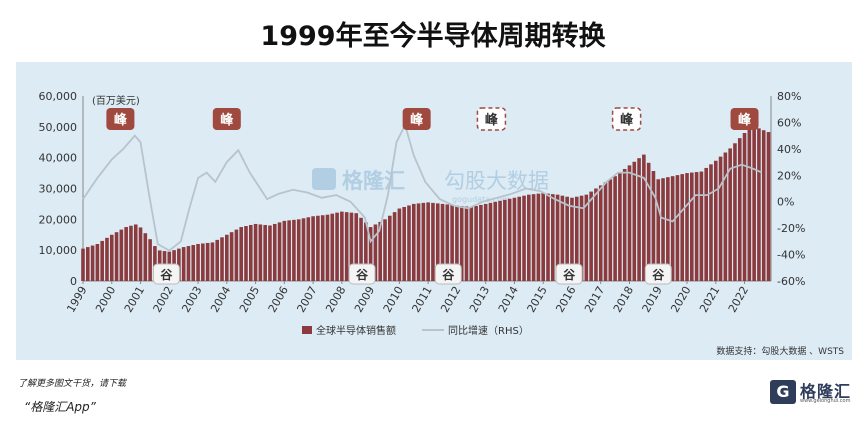  Describe the element at coordinates (508, 299) in the screenshot. I see `x-tick-label: 2014` at that location.